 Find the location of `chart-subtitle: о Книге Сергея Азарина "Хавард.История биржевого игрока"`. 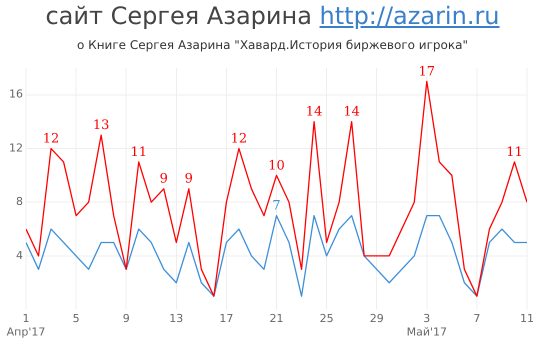

chart-subtitle: о Книге Сергея Азарина "Хавард.История биржевого игрока" is located at coordinates (272, 45).